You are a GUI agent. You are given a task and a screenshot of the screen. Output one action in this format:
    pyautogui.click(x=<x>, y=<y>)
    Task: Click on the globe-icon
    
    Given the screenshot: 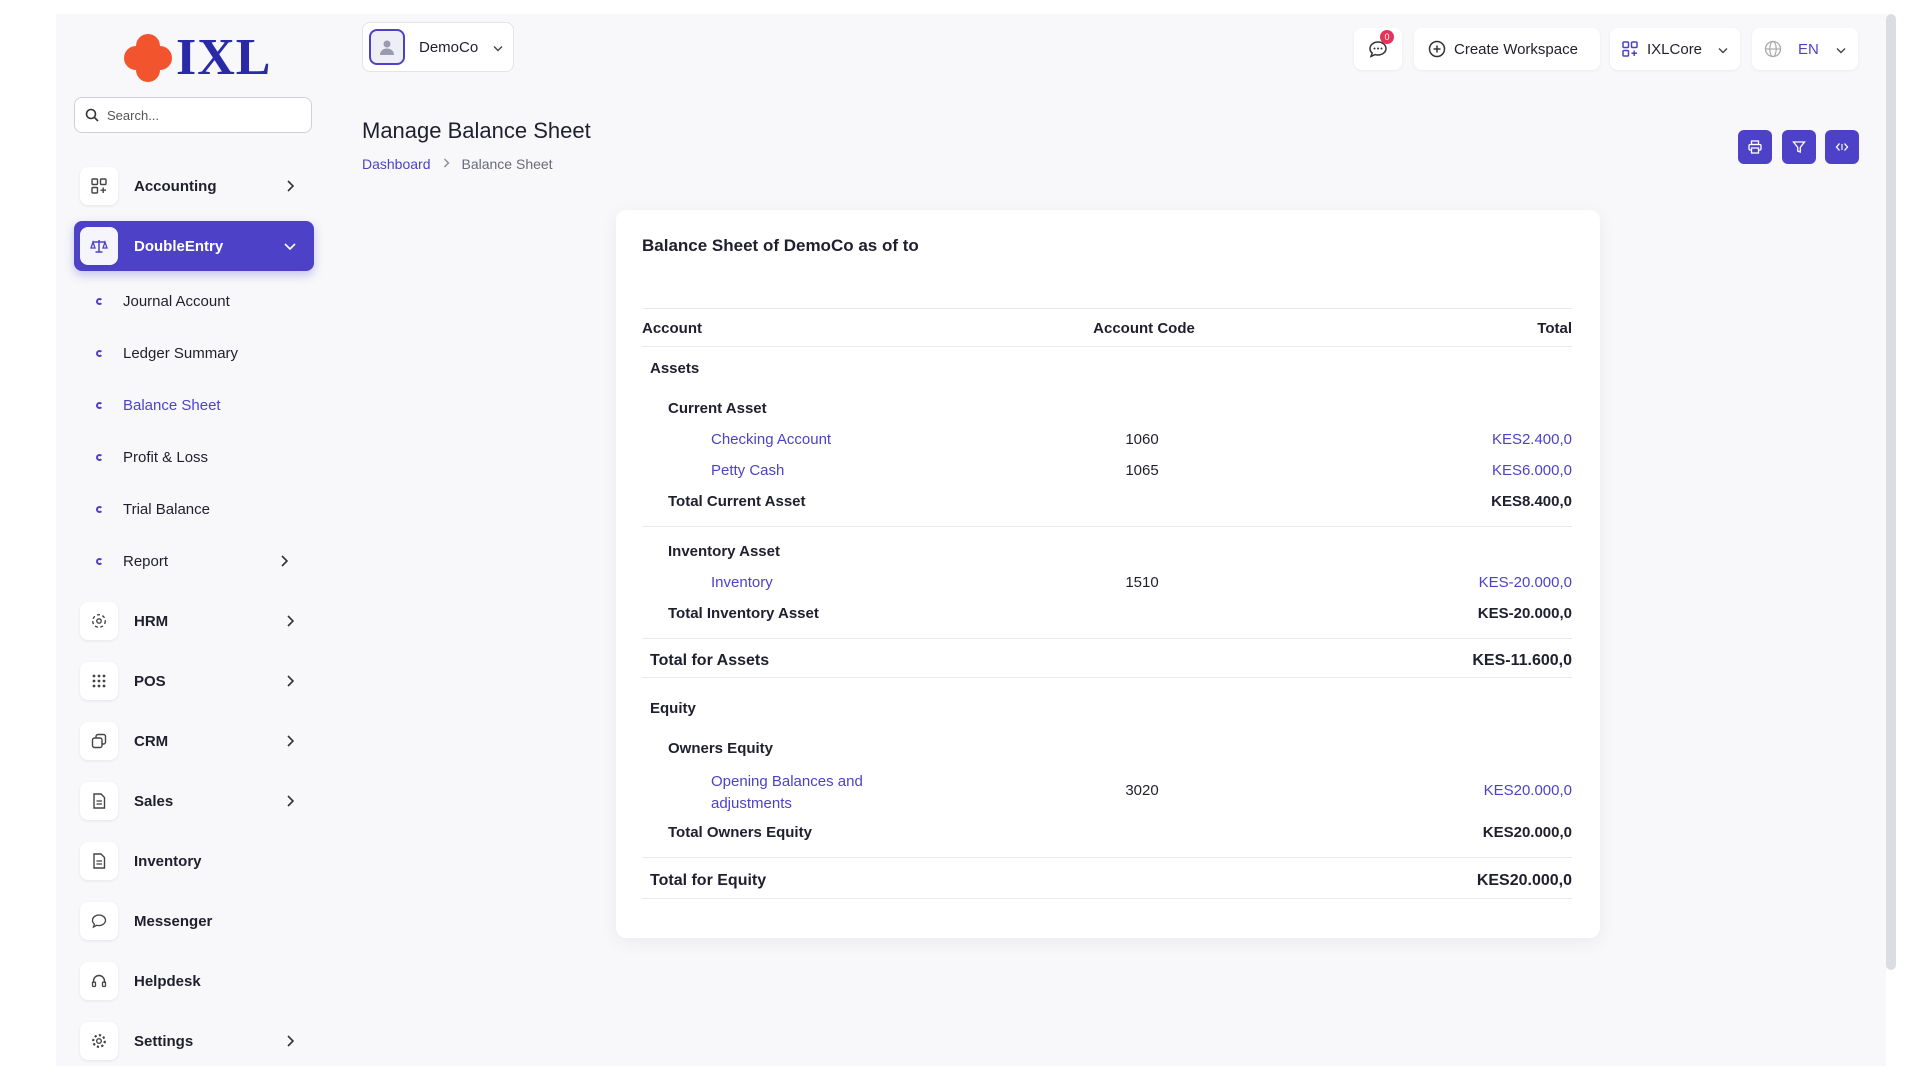 What is the action you would take?
    pyautogui.click(x=1773, y=49)
    